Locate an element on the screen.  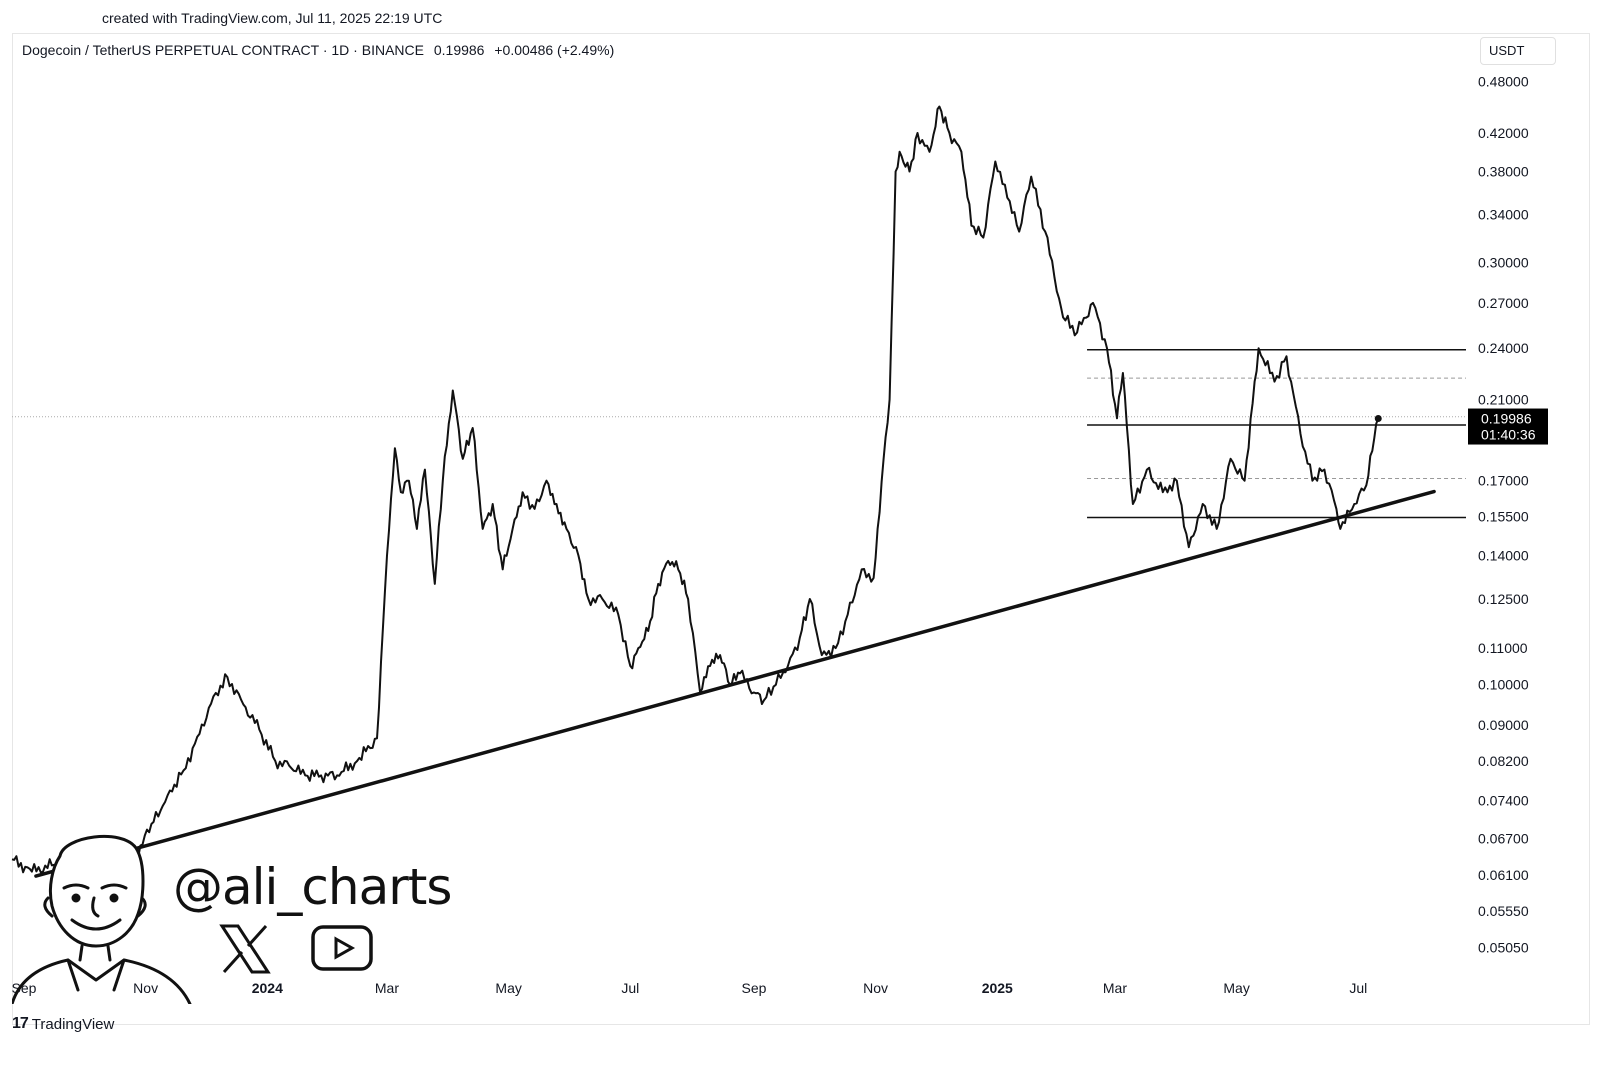
y-tick-label: 0.12500 is located at coordinates (1503, 599).